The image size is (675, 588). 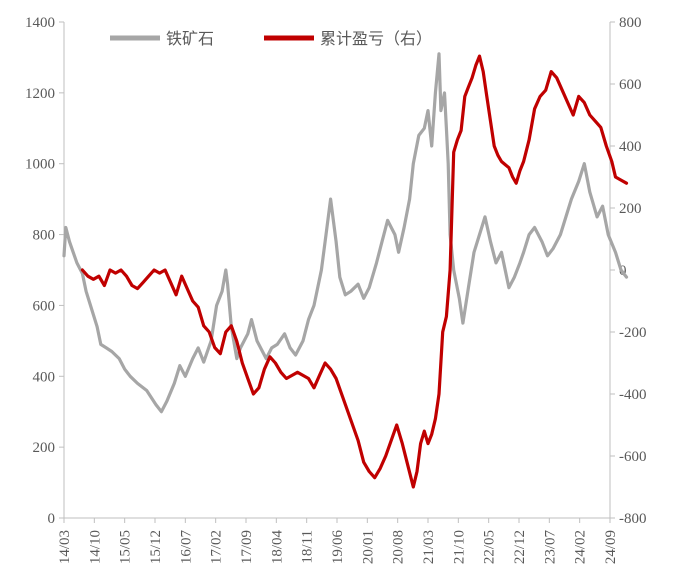 I want to click on x-axis-tick-label: 16/07, so click(x=186, y=547).